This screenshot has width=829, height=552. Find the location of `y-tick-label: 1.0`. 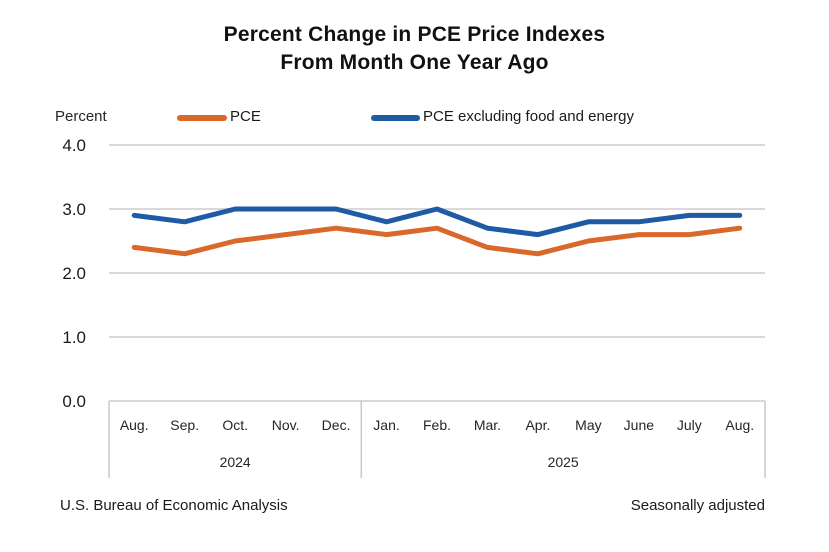

y-tick-label: 1.0 is located at coordinates (74, 337).